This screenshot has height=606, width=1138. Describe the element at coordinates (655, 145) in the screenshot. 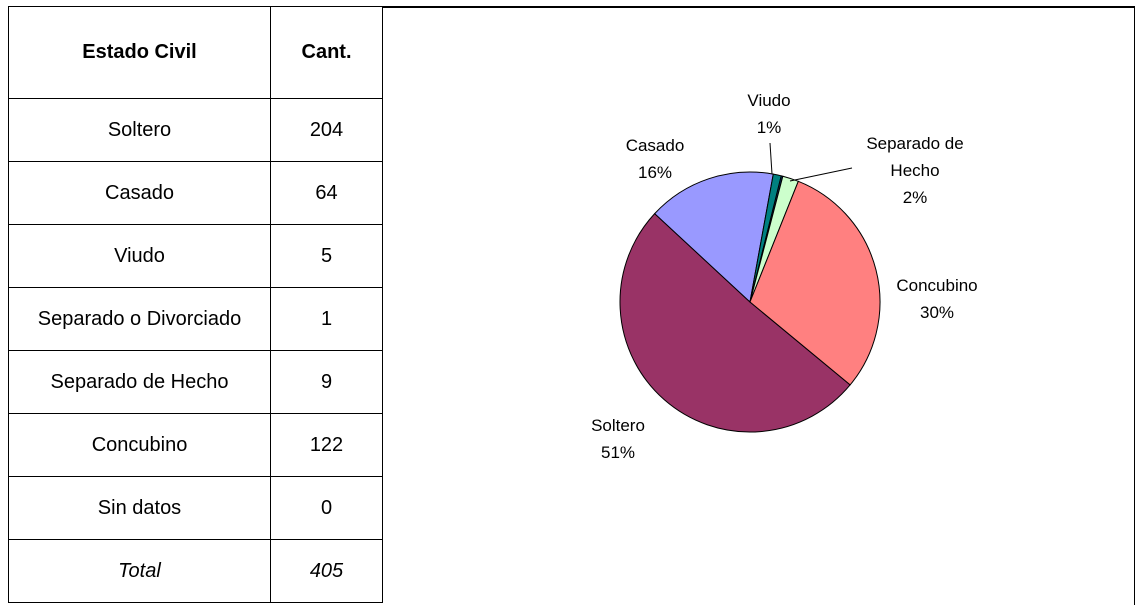

I see `slice-category: Casado` at that location.